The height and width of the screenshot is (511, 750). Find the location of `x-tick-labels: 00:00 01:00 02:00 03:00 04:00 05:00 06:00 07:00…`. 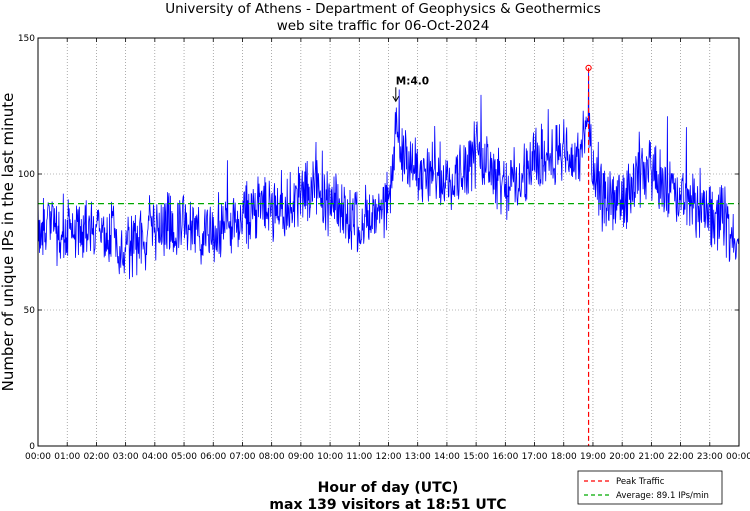

x-tick-labels: 00:00 01:00 02:00 03:00 04:00 05:00 06:00 07:00… is located at coordinates (387, 457).